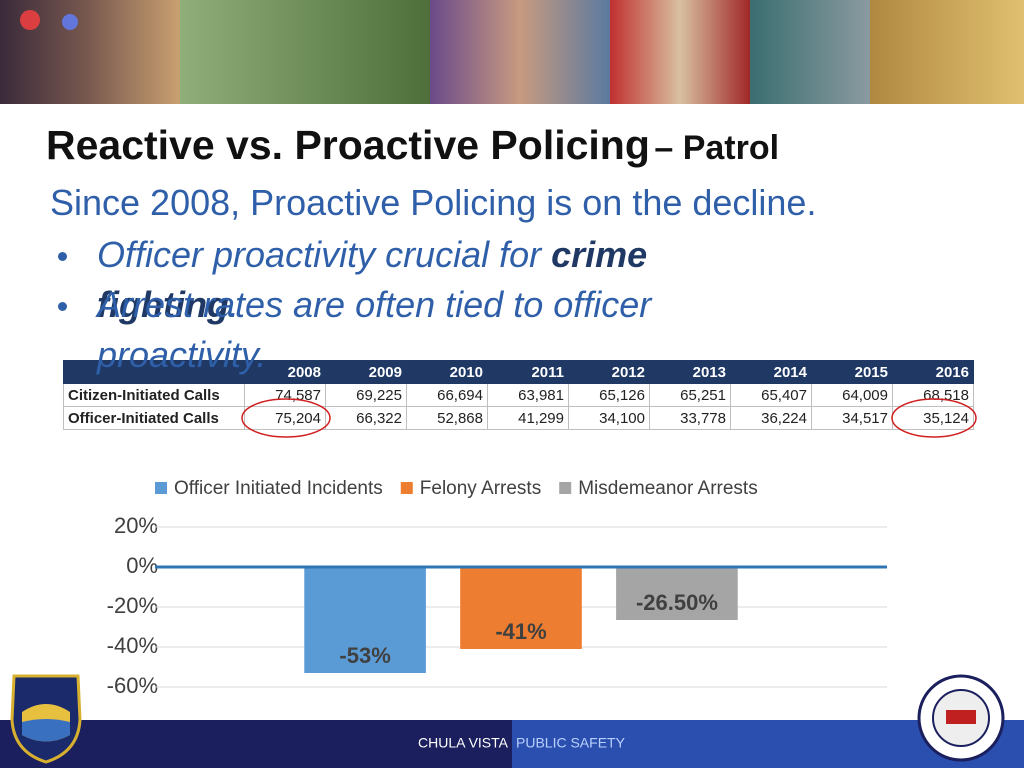 The height and width of the screenshot is (768, 1024). I want to click on fire-badge, so click(961, 718).